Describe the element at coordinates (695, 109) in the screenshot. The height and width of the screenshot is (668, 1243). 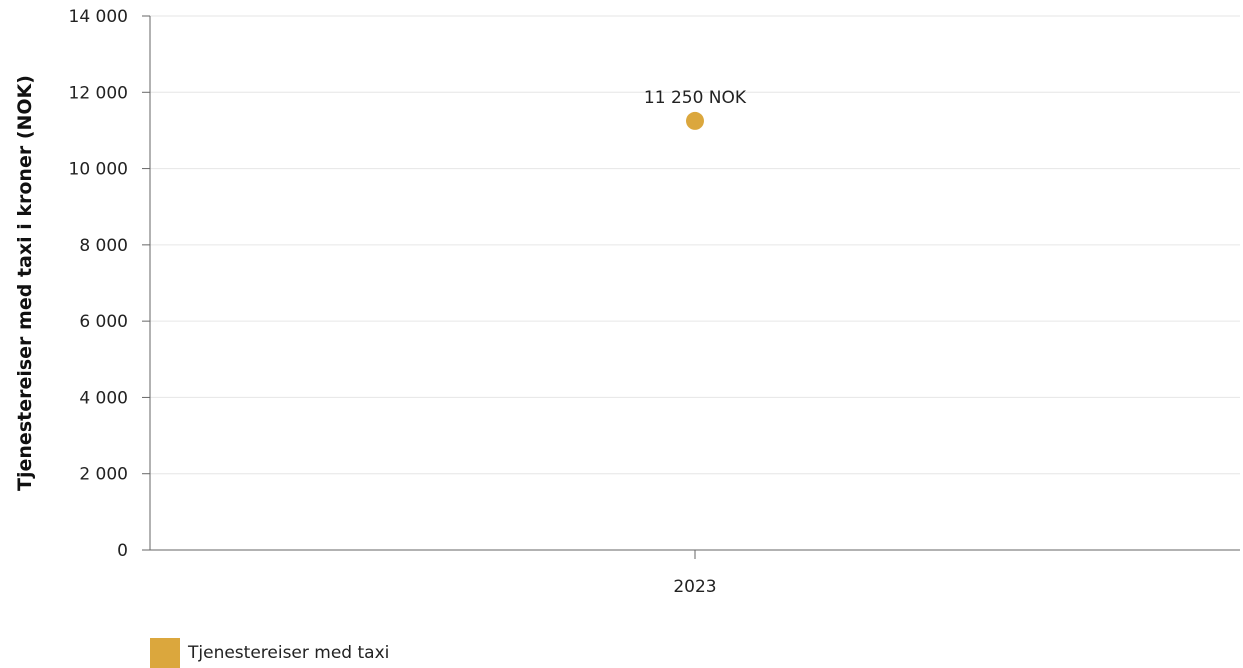
I see `data-points: 11 250 NOK` at that location.